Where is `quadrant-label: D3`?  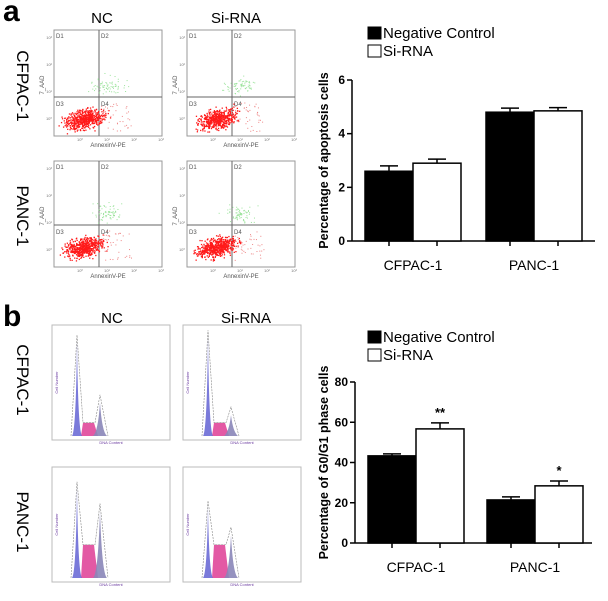 quadrant-label: D3 is located at coordinates (193, 233).